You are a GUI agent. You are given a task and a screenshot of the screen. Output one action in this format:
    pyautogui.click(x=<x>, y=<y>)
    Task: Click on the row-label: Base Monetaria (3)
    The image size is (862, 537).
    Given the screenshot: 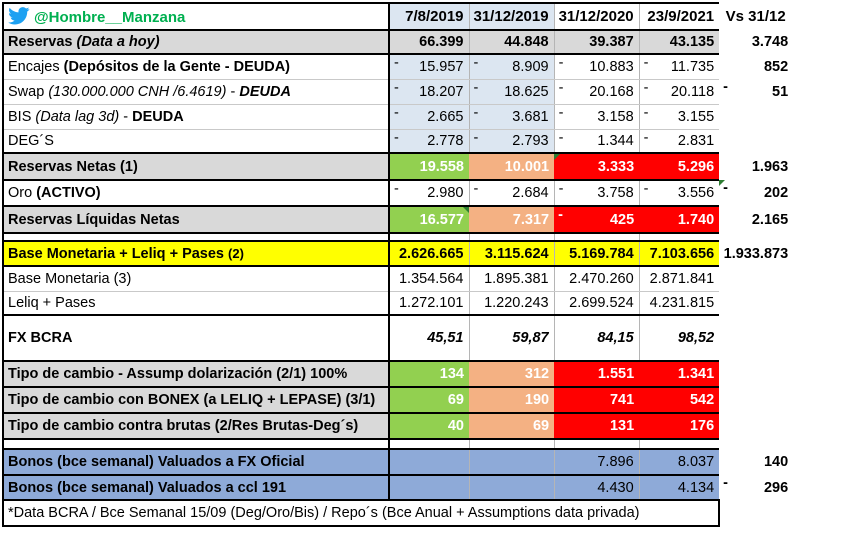 What is the action you would take?
    pyautogui.click(x=196, y=279)
    